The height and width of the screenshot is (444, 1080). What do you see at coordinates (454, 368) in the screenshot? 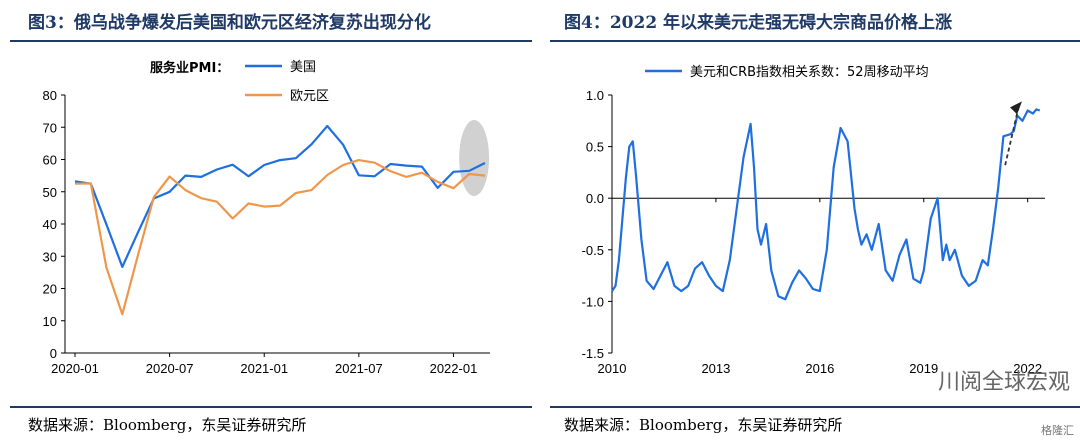
I see `x-tick-label: 2022-01` at bounding box center [454, 368].